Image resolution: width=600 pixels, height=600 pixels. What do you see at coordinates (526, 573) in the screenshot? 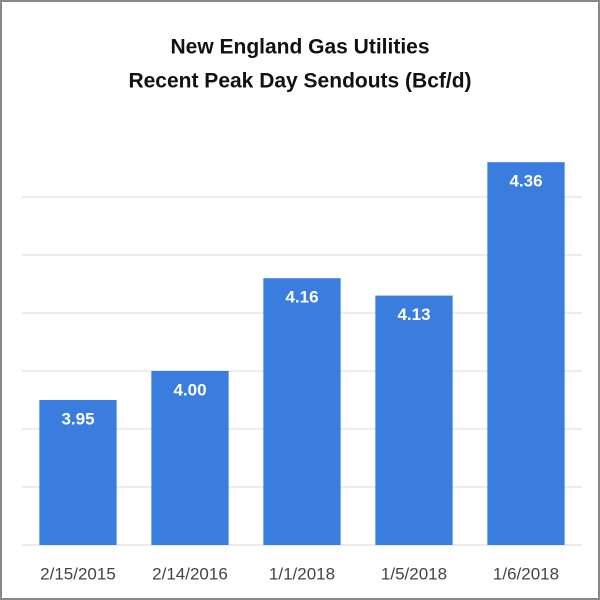
I see `x-tick-label: 1/6/2018` at bounding box center [526, 573].